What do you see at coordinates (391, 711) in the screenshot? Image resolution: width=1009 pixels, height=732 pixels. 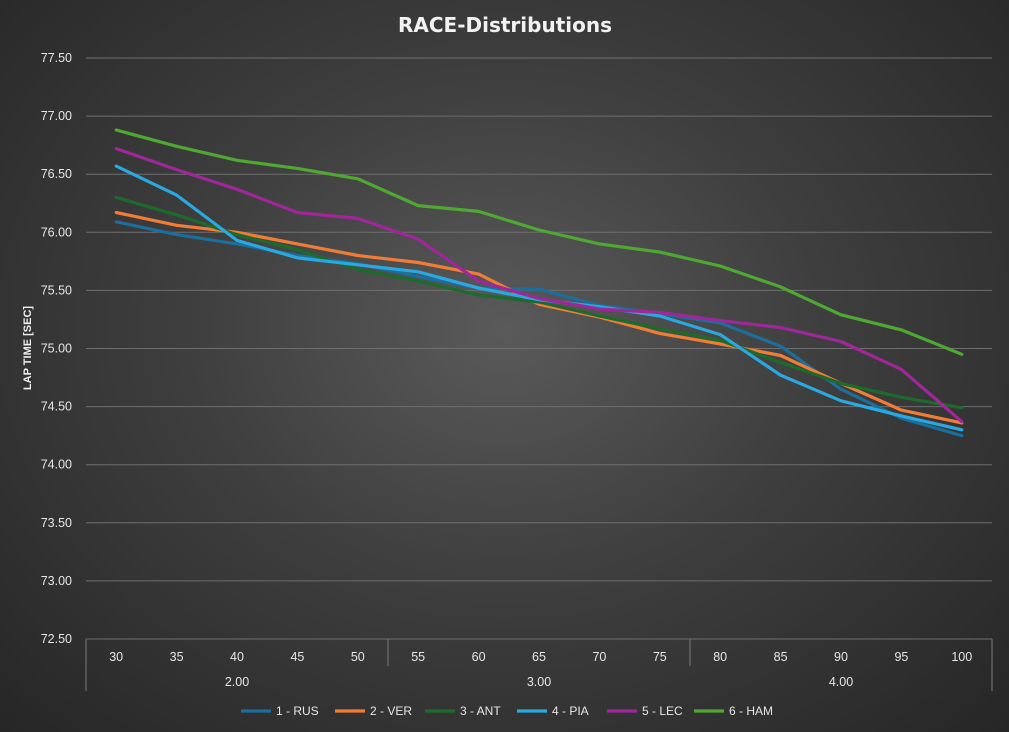 I see `legend-label: 2 - VER` at bounding box center [391, 711].